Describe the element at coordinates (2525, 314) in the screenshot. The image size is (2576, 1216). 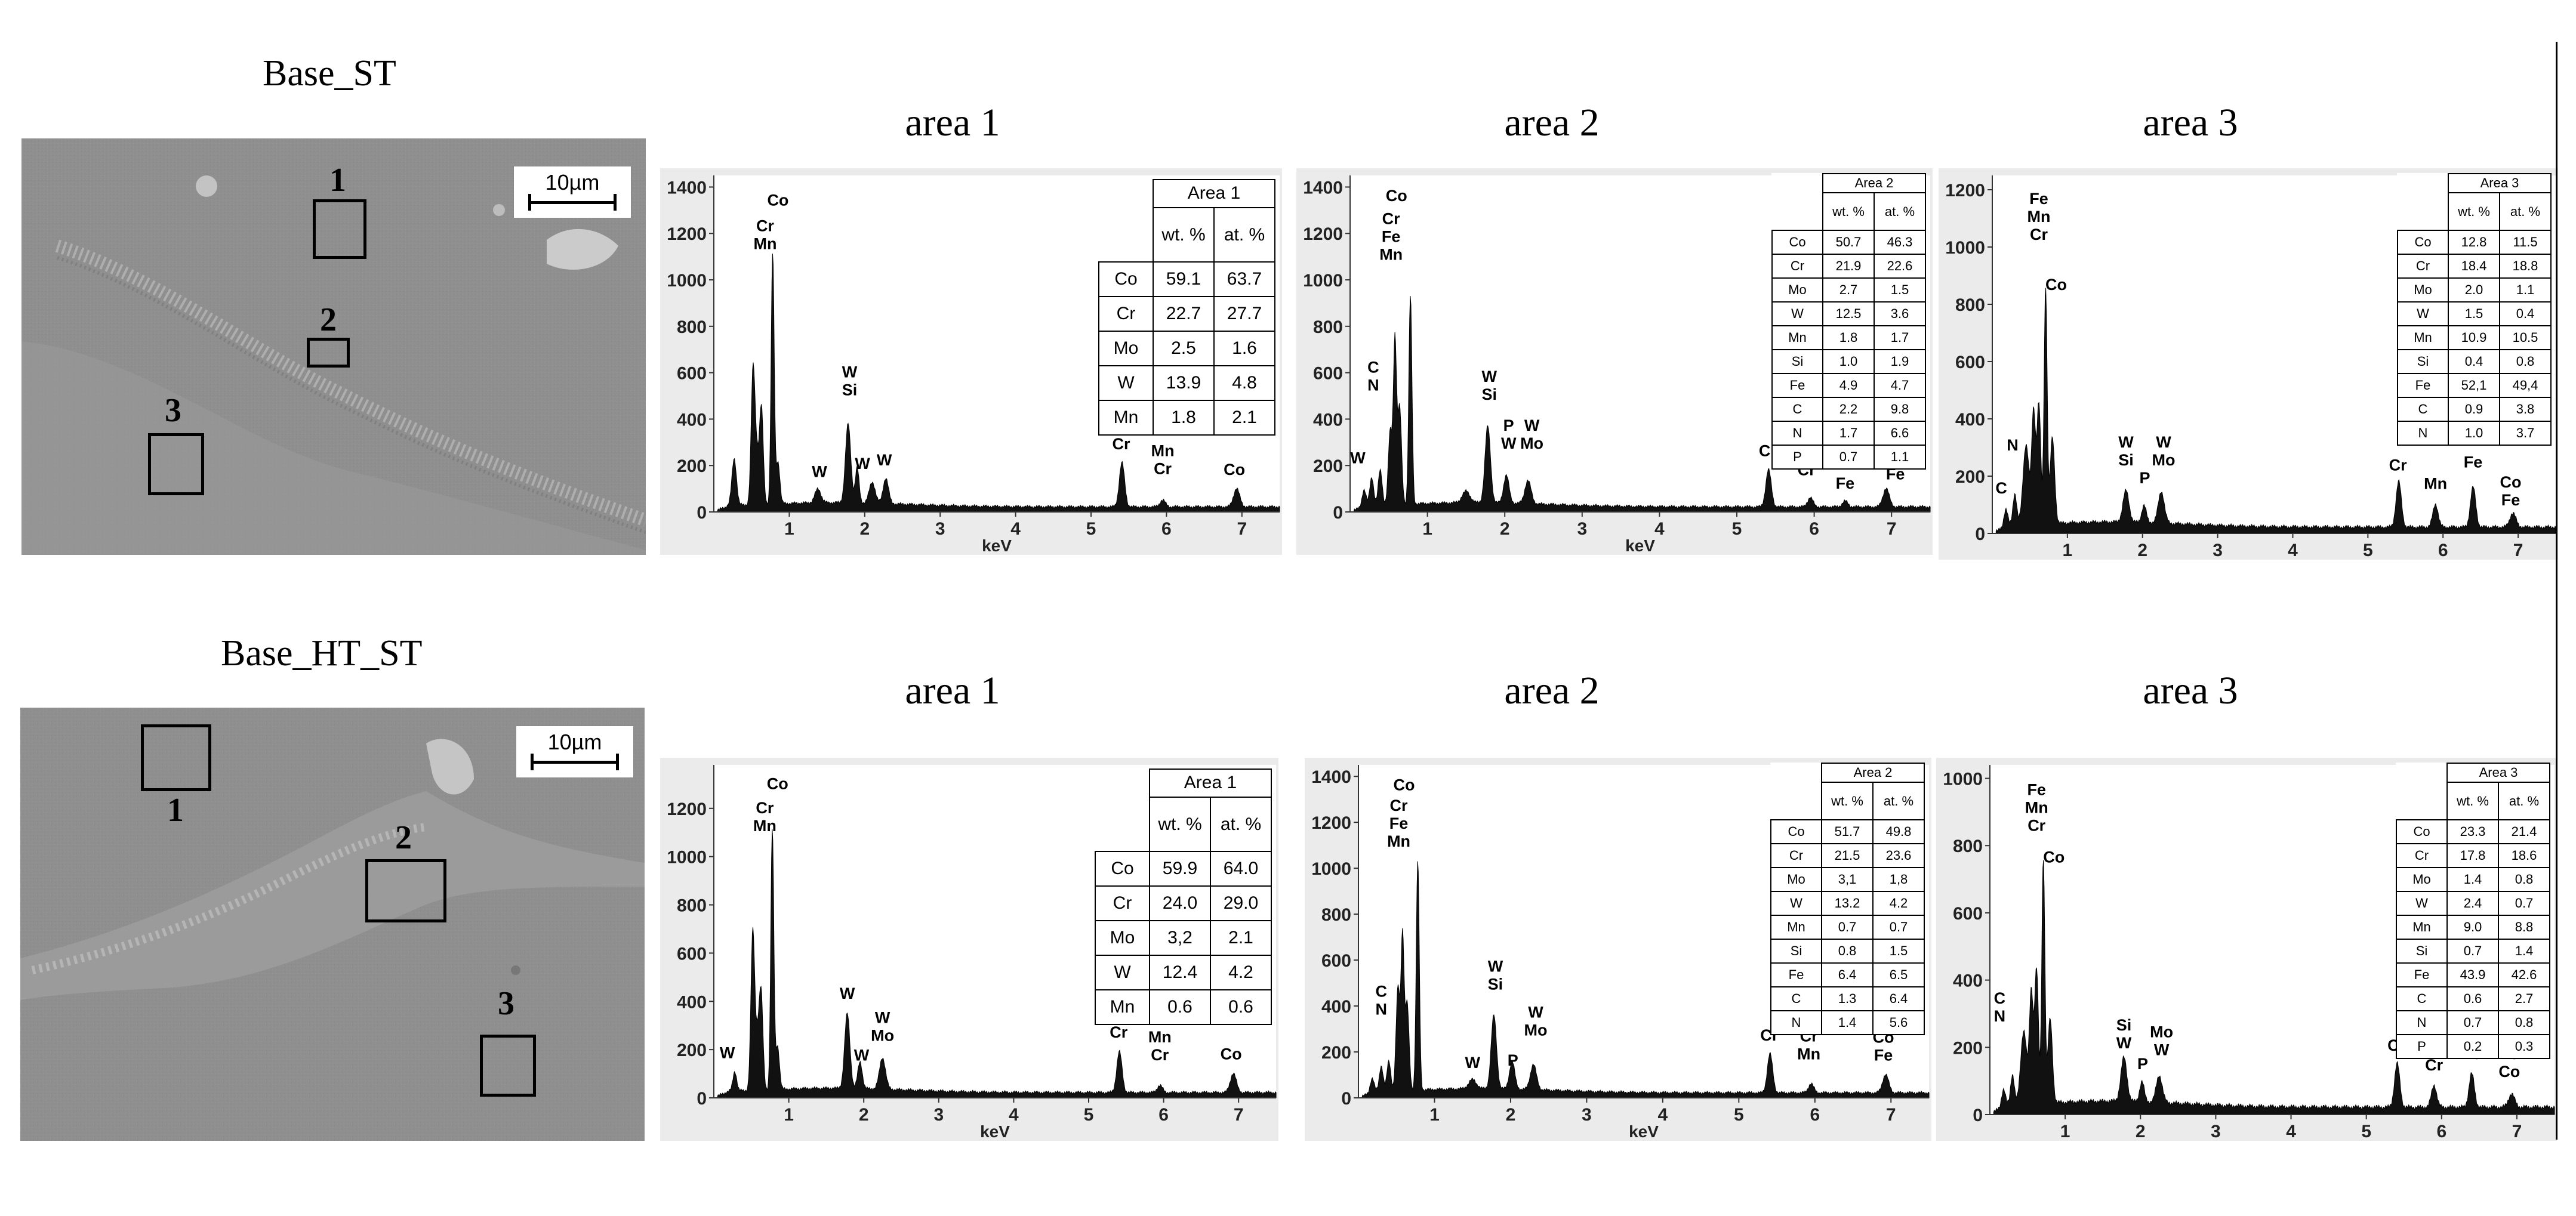
I see `value-cell: 0.4` at that location.